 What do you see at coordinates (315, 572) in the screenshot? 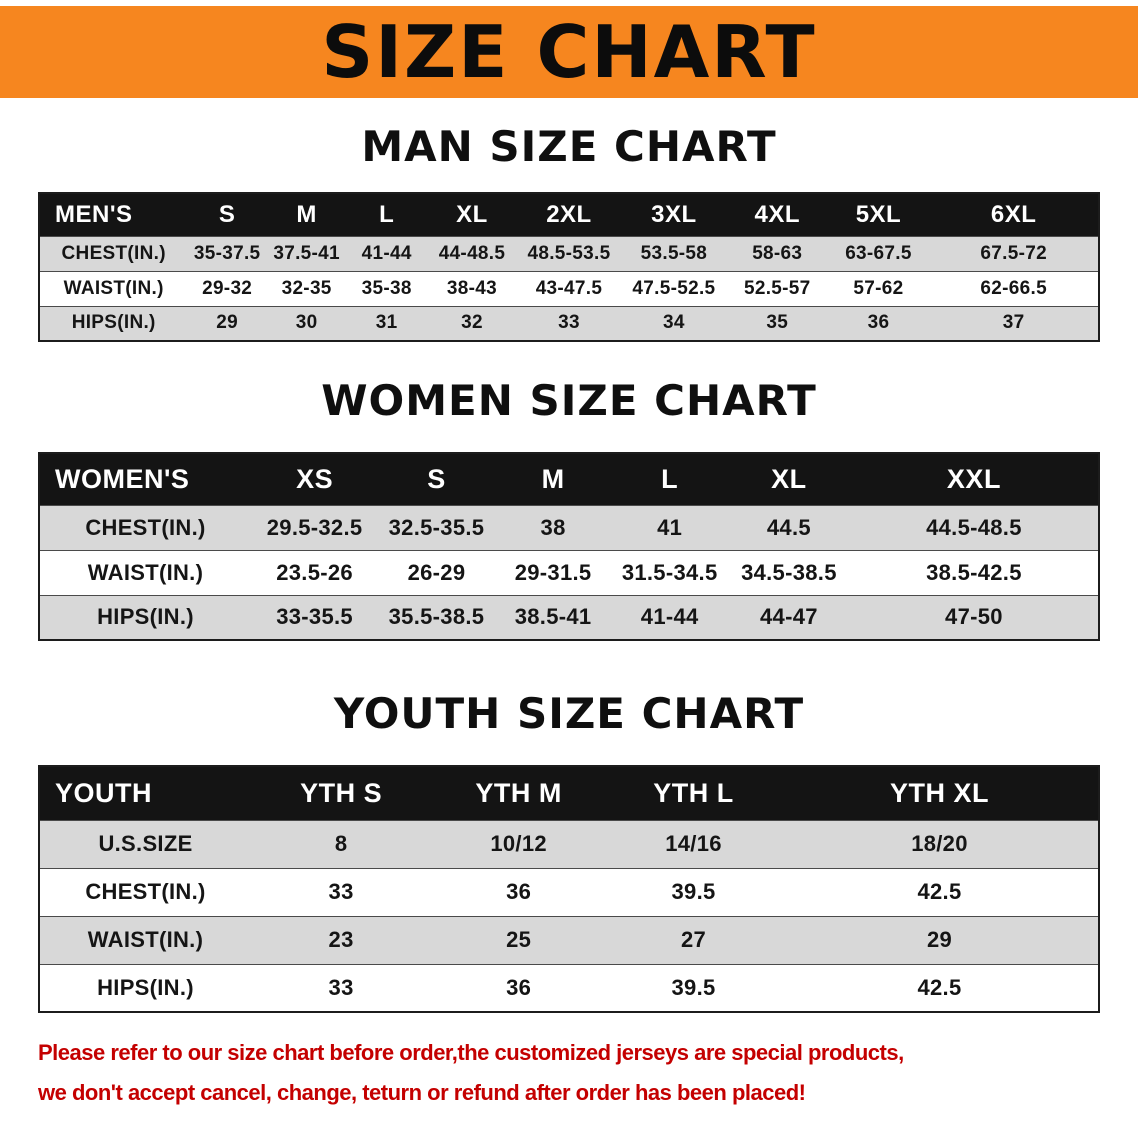
I see `measurement-value-cell: 23.5-26` at bounding box center [315, 572].